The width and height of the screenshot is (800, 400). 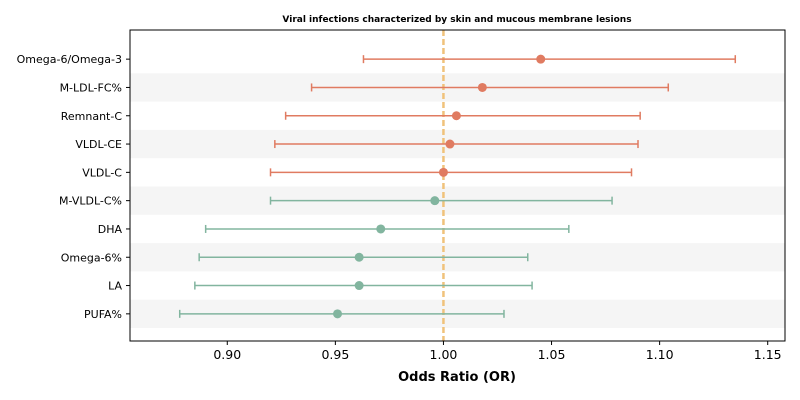 I want to click on row-vldl-c: VLDL-C, so click(x=357, y=172).